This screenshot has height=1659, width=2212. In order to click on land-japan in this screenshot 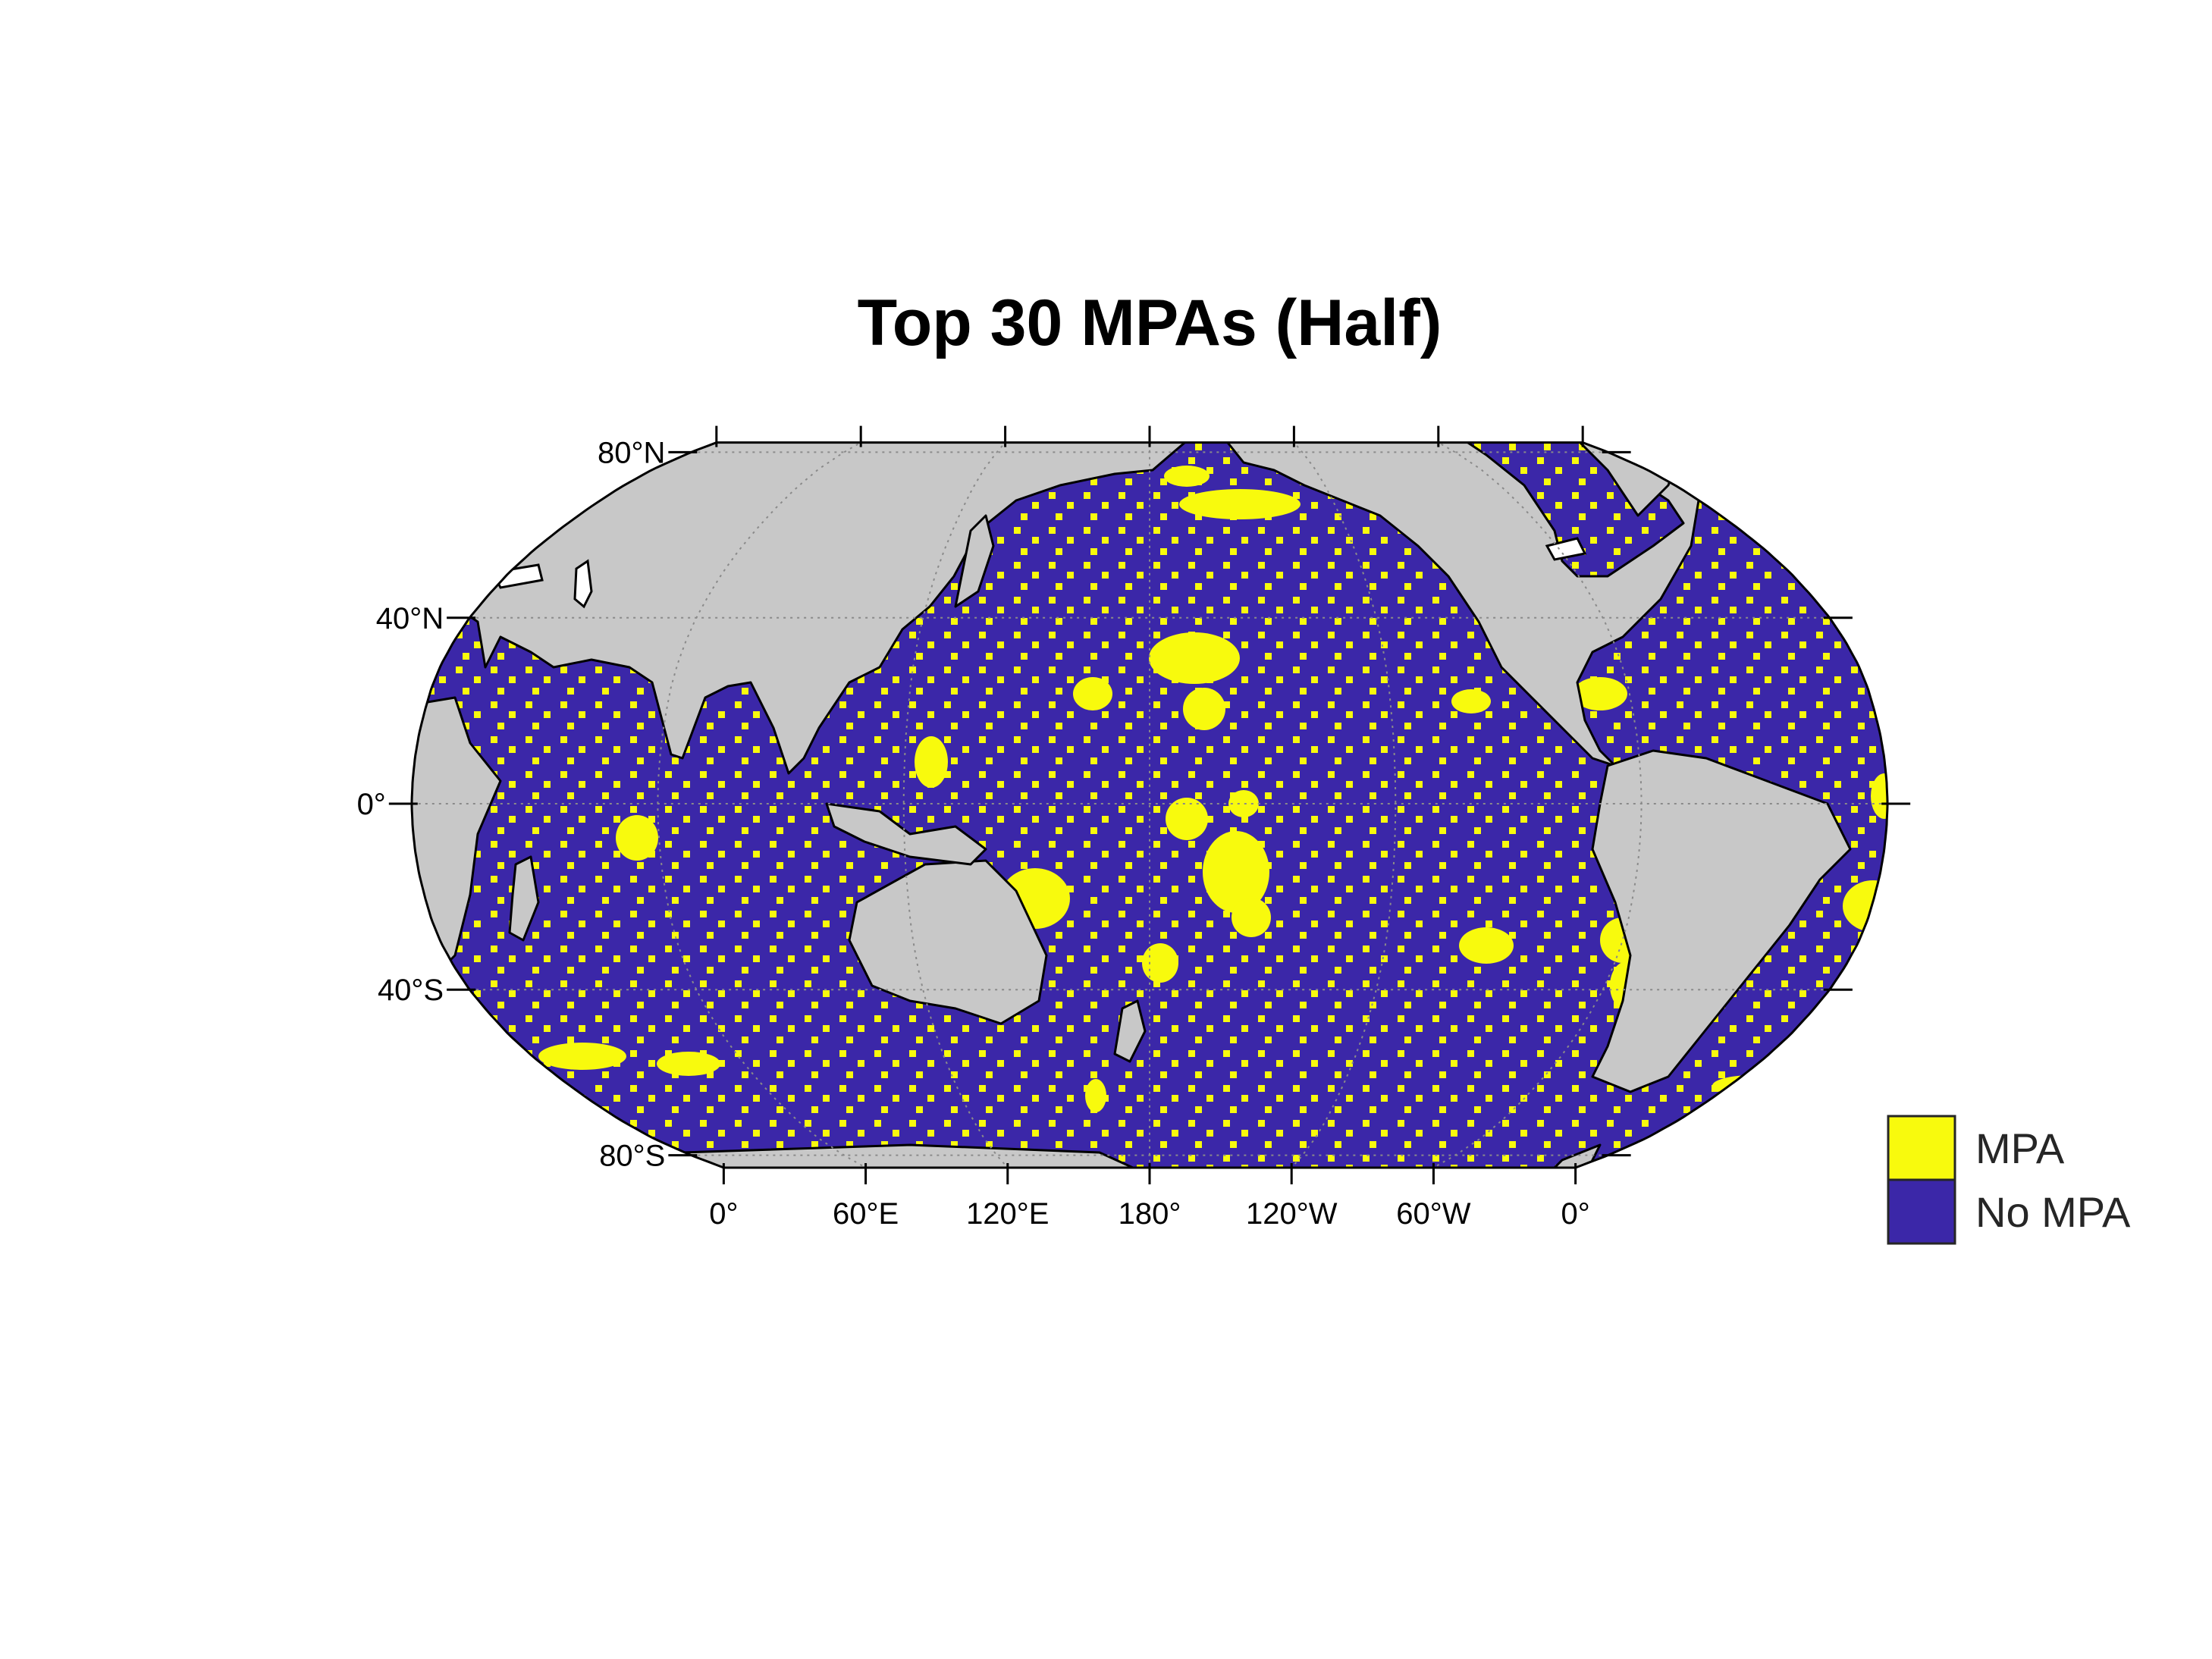, I will do `click(975, 561)`.